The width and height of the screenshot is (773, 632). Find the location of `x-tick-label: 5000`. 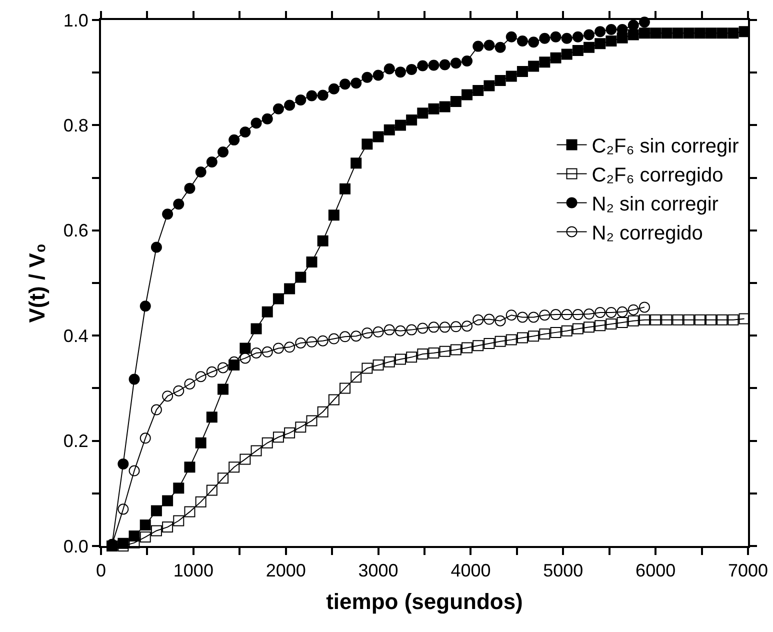

x-tick-label: 5000 is located at coordinates (563, 570).